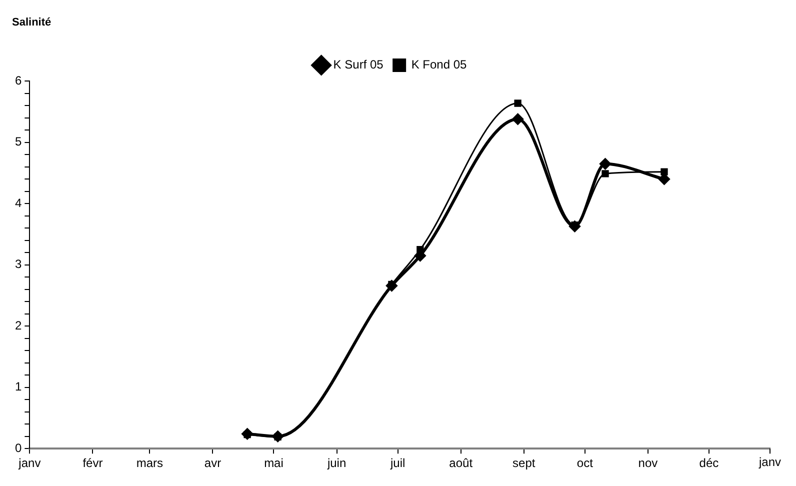 The width and height of the screenshot is (796, 486). What do you see at coordinates (150, 463) in the screenshot?
I see `x-tick-label: mars` at bounding box center [150, 463].